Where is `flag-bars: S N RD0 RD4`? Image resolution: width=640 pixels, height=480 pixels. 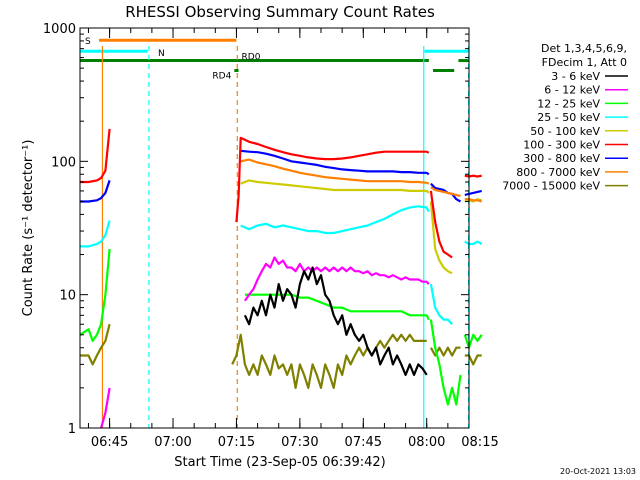
flag-bars: S N RD0 RD4 is located at coordinates (274, 59).